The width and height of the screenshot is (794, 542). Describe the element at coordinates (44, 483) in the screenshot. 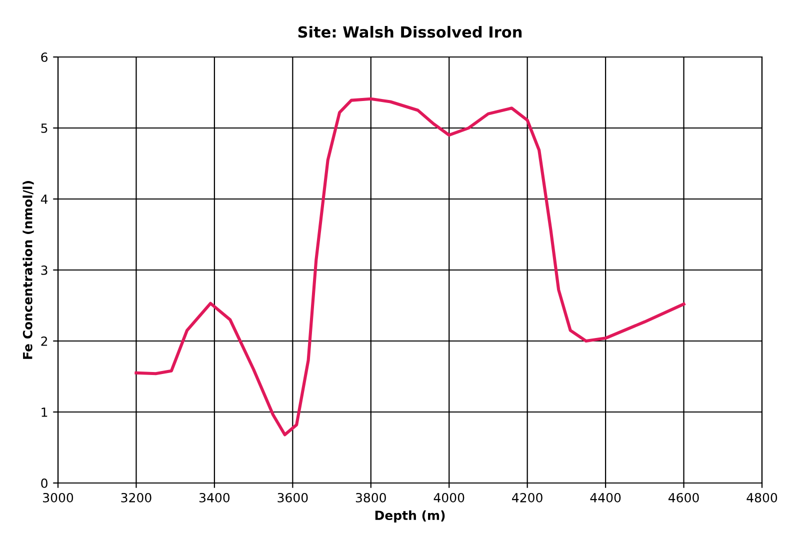

I see `y-tick-label: 0` at that location.